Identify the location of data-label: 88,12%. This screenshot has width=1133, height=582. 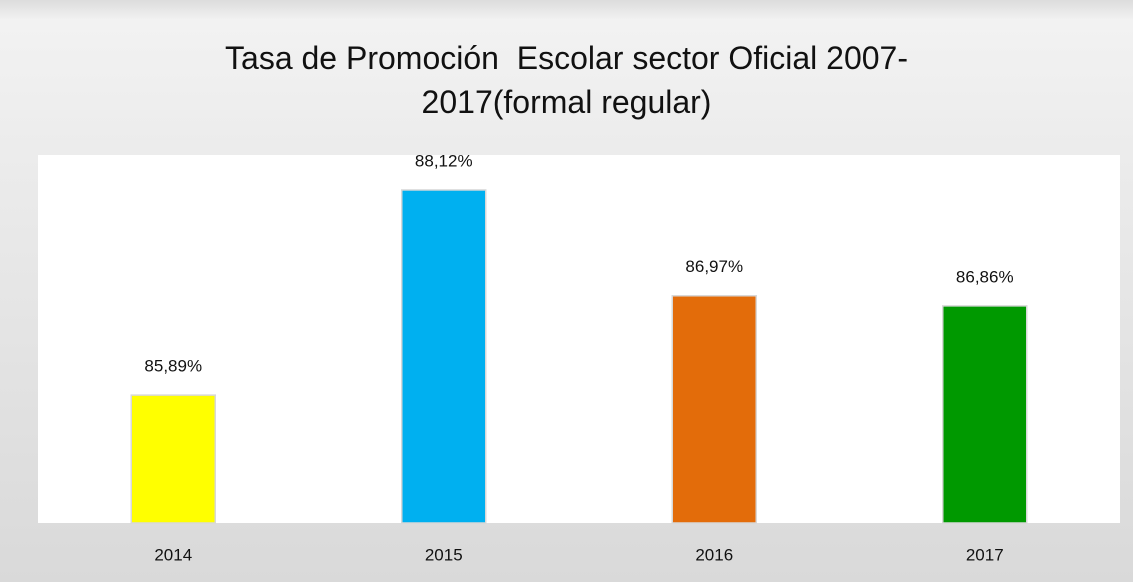
(444, 160).